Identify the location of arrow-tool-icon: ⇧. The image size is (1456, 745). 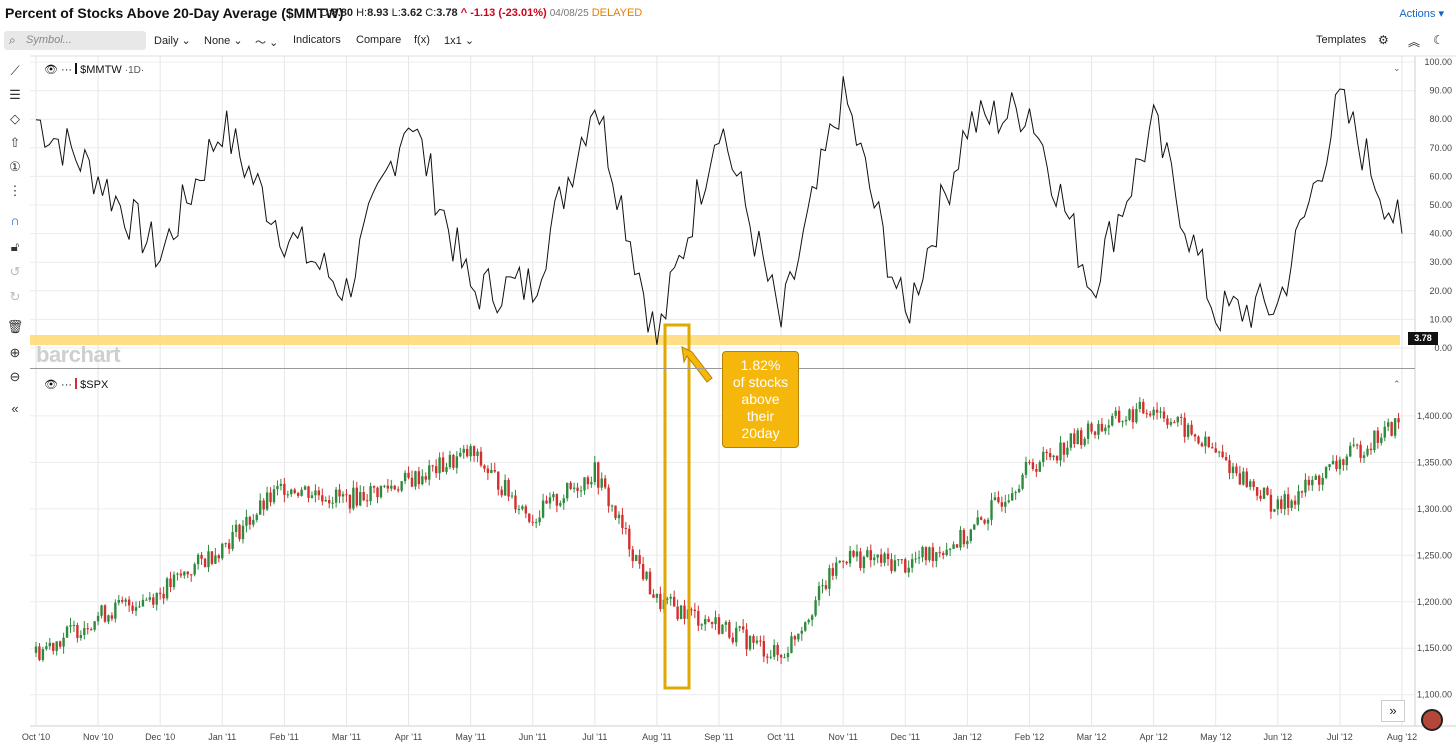
(15, 142).